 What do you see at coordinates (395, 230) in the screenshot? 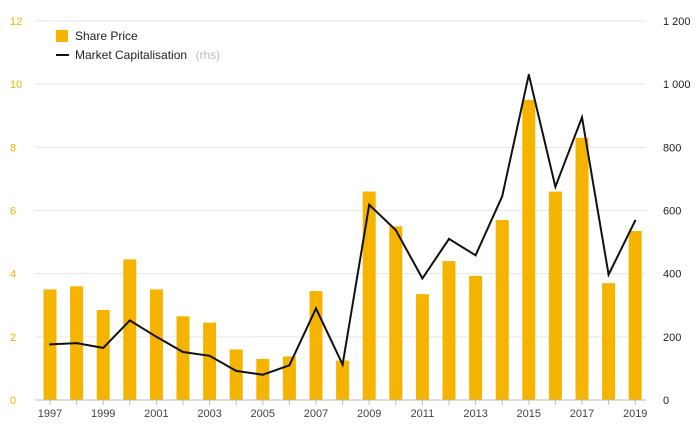
I see `line-point-2010` at bounding box center [395, 230].